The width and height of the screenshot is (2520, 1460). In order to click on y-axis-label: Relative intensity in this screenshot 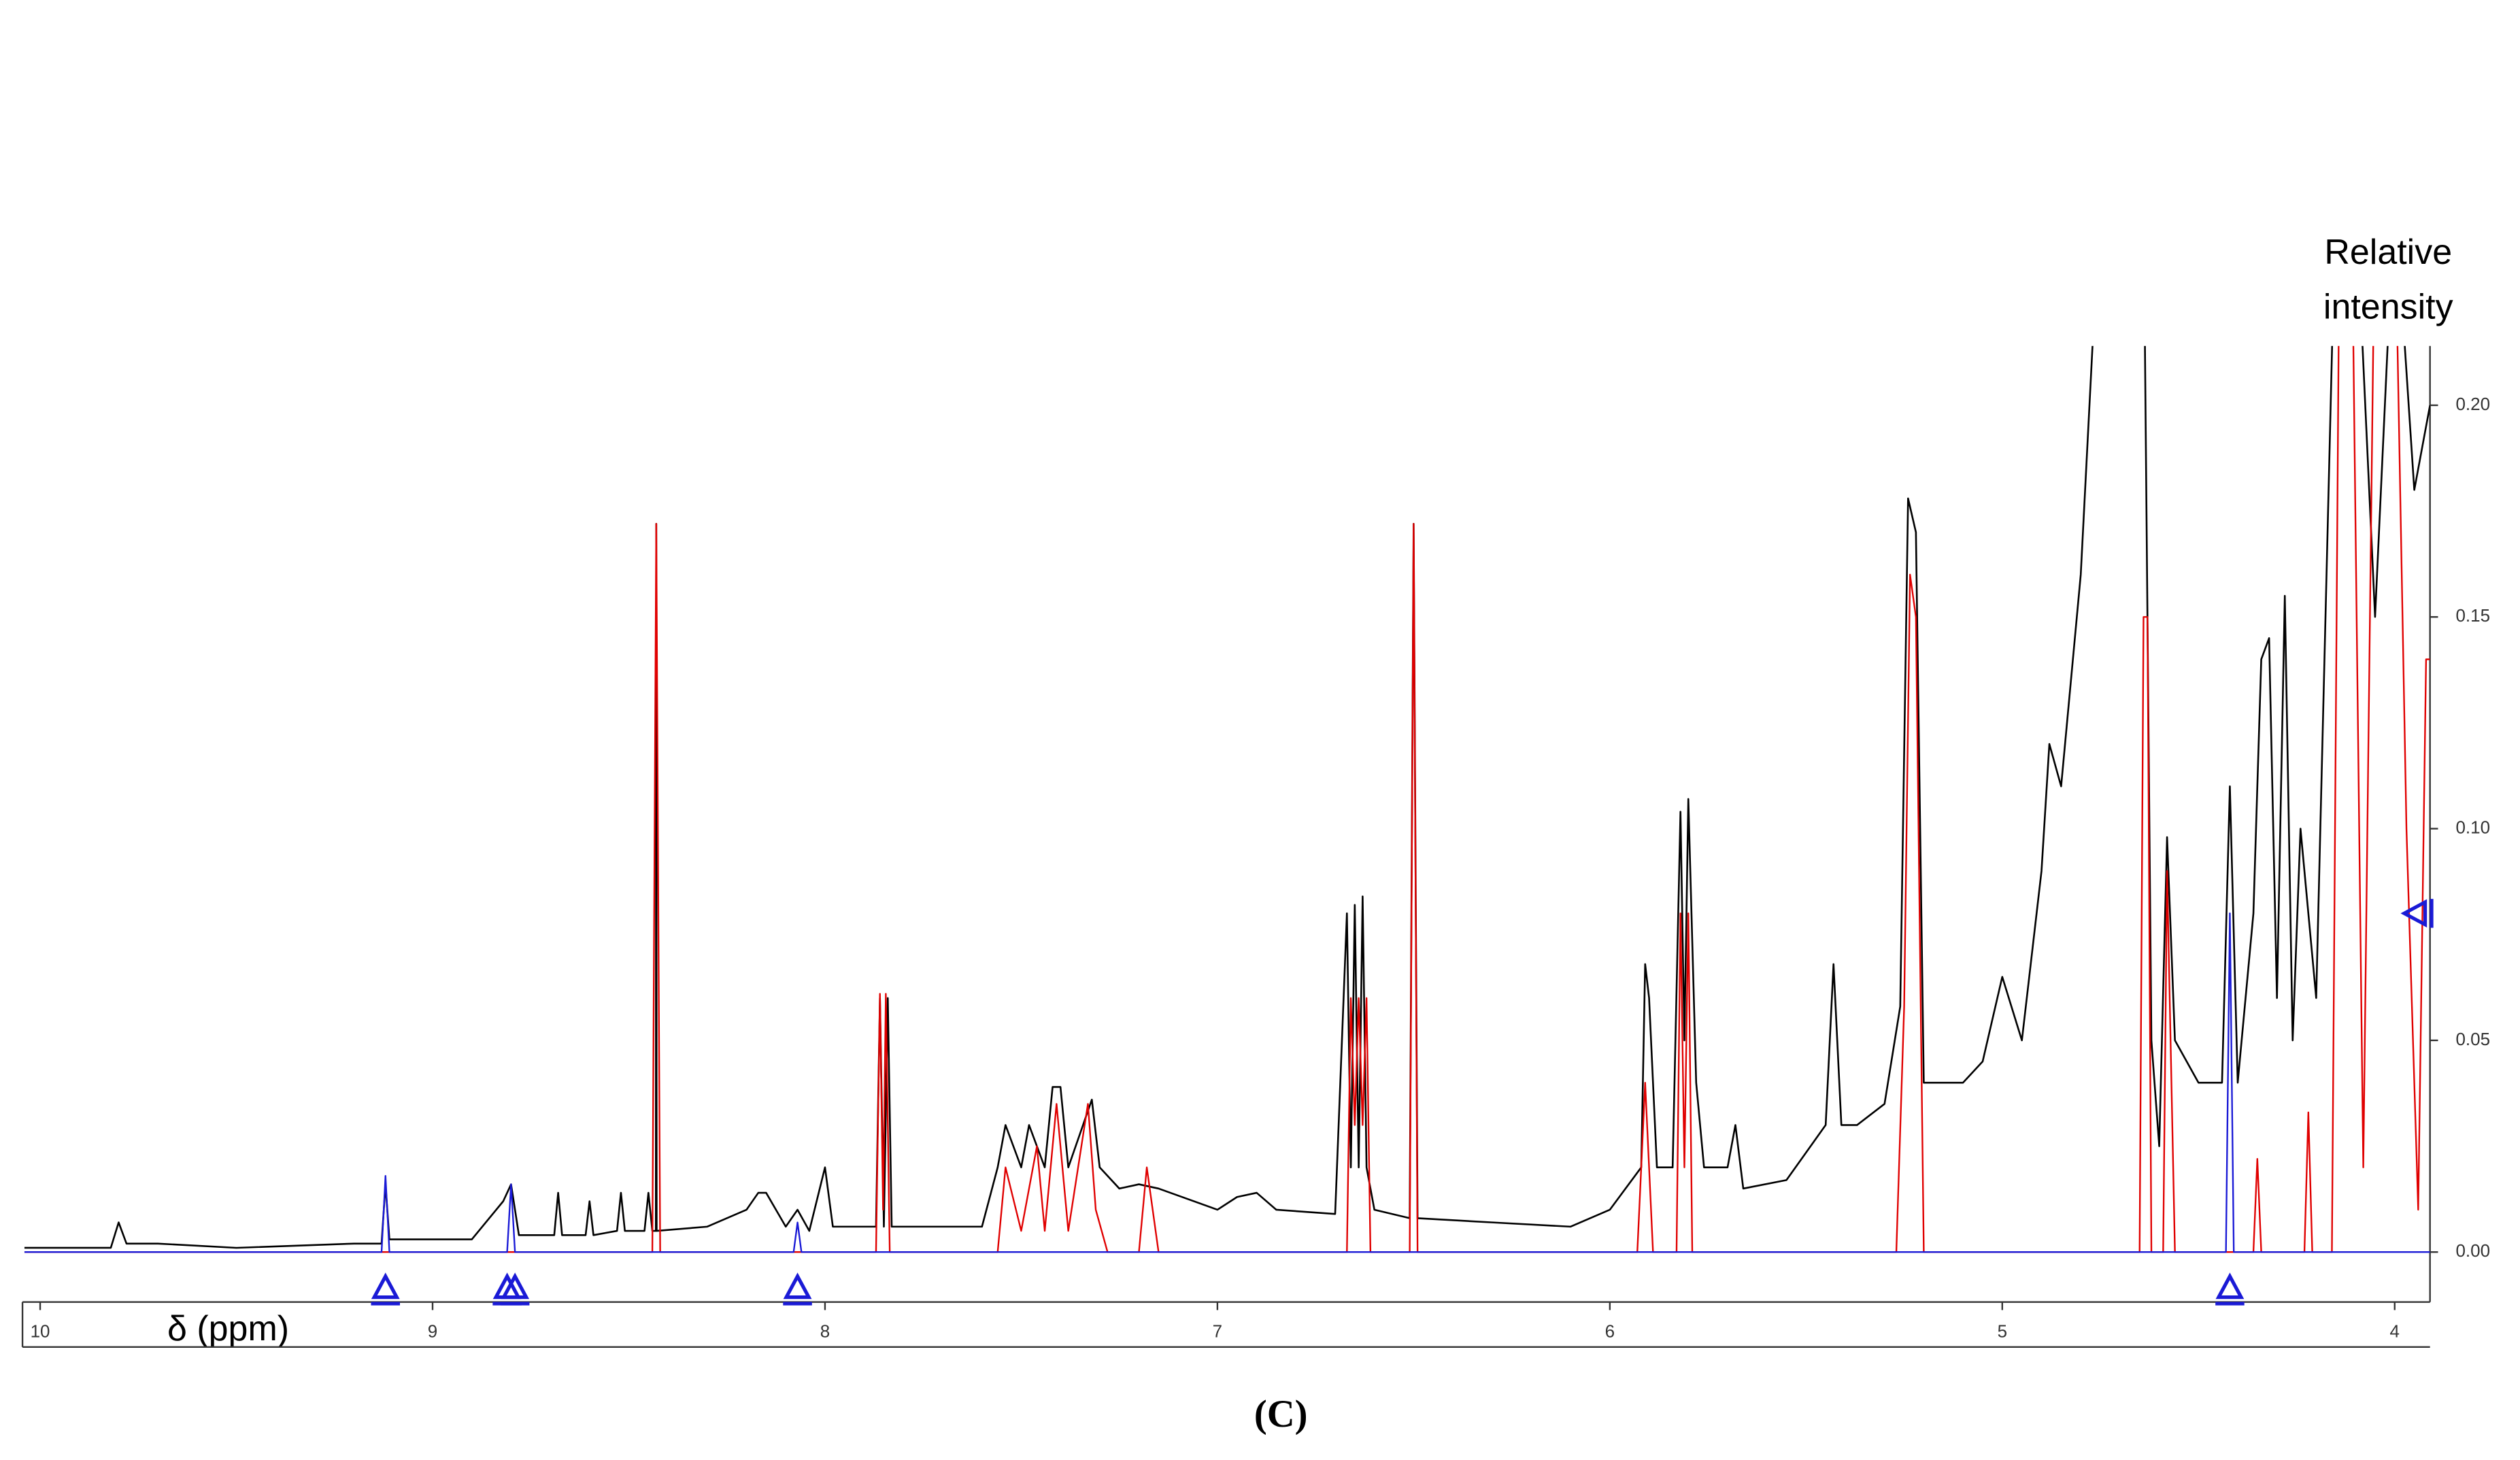, I will do `click(2388, 279)`.